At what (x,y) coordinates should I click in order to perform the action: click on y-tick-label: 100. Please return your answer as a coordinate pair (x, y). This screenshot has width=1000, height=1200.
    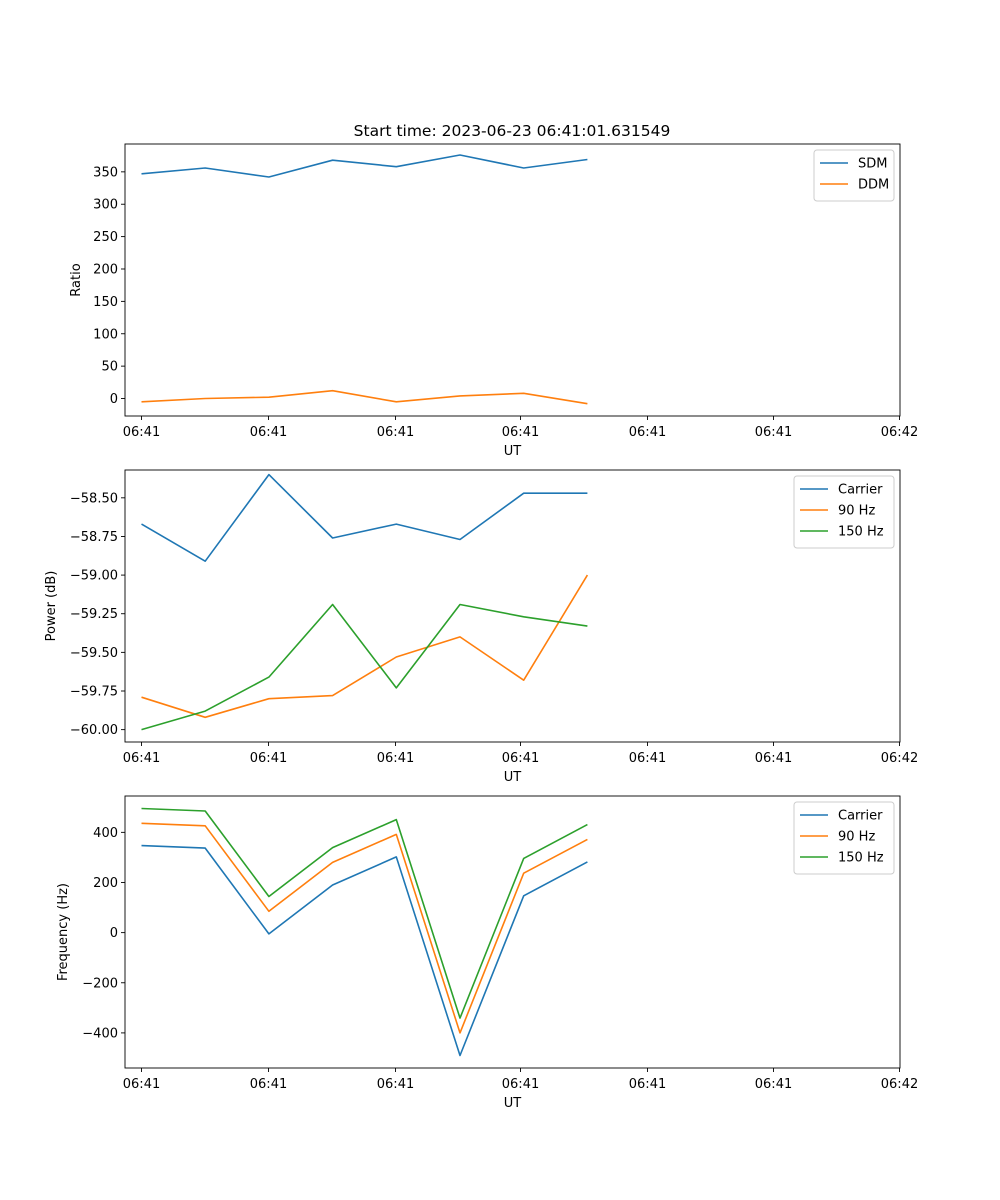
    Looking at the image, I should click on (105, 334).